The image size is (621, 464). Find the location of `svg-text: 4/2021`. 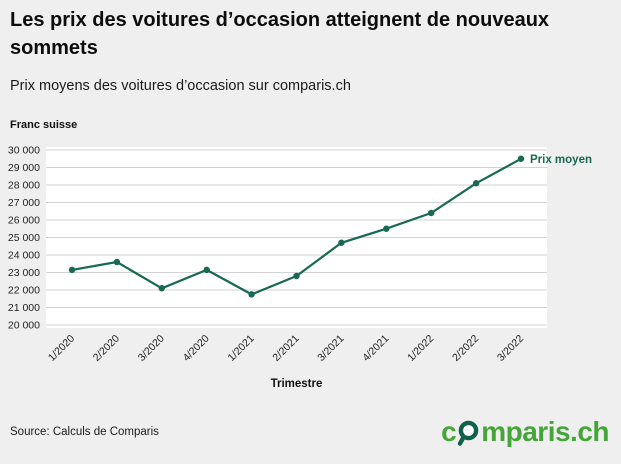

svg-text: 4/2021 is located at coordinates (375, 348).